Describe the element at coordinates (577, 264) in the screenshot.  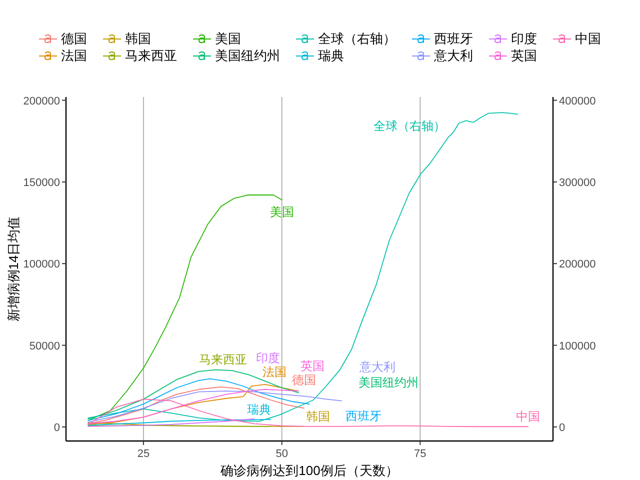
I see `y2tick: 200000` at that location.